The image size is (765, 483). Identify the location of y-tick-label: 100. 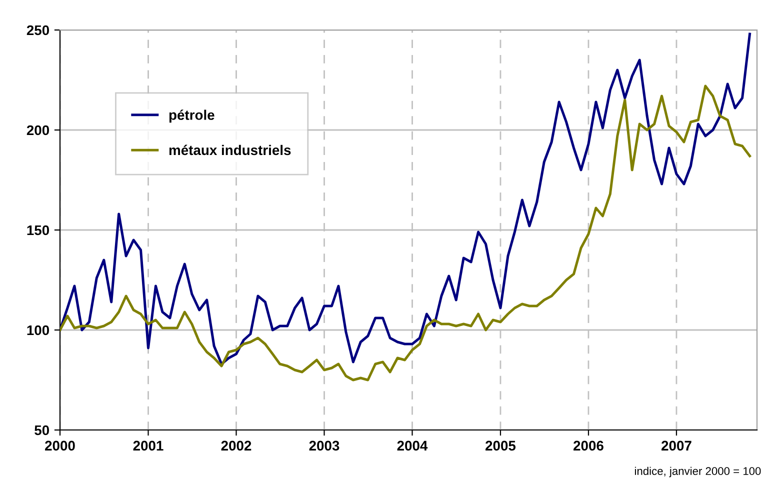
(38, 330).